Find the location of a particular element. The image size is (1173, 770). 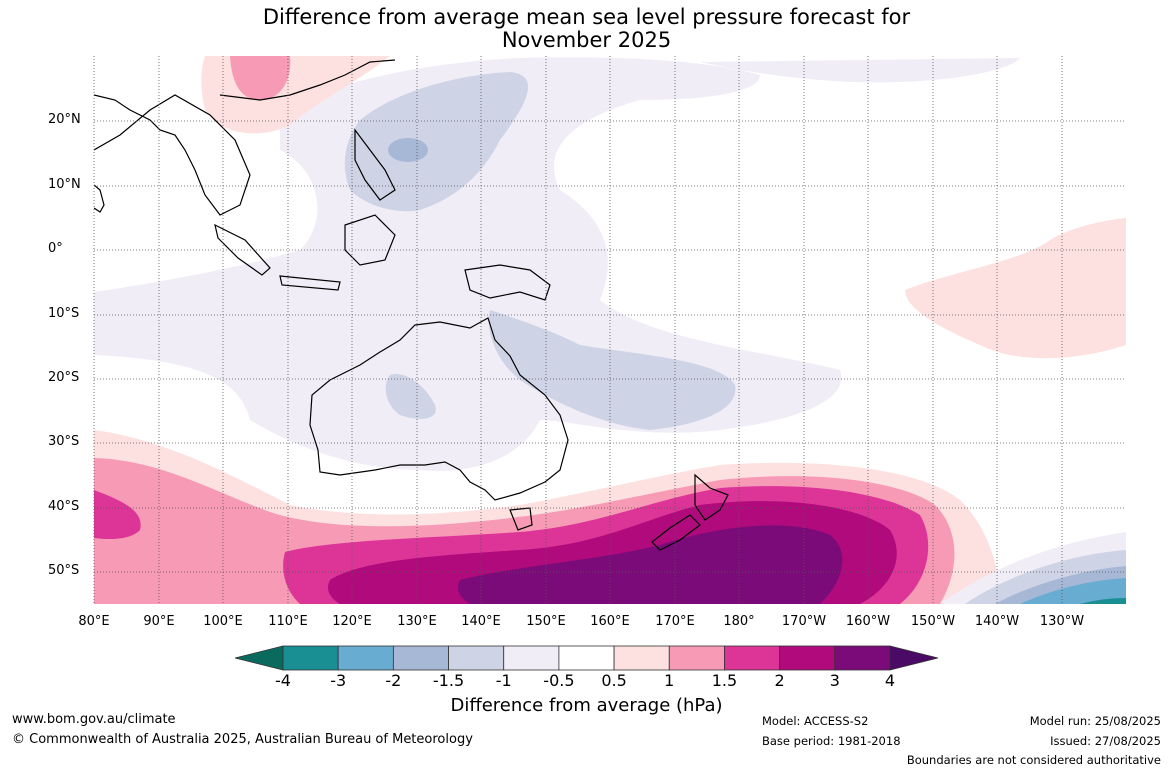

java-outline is located at coordinates (310, 283).